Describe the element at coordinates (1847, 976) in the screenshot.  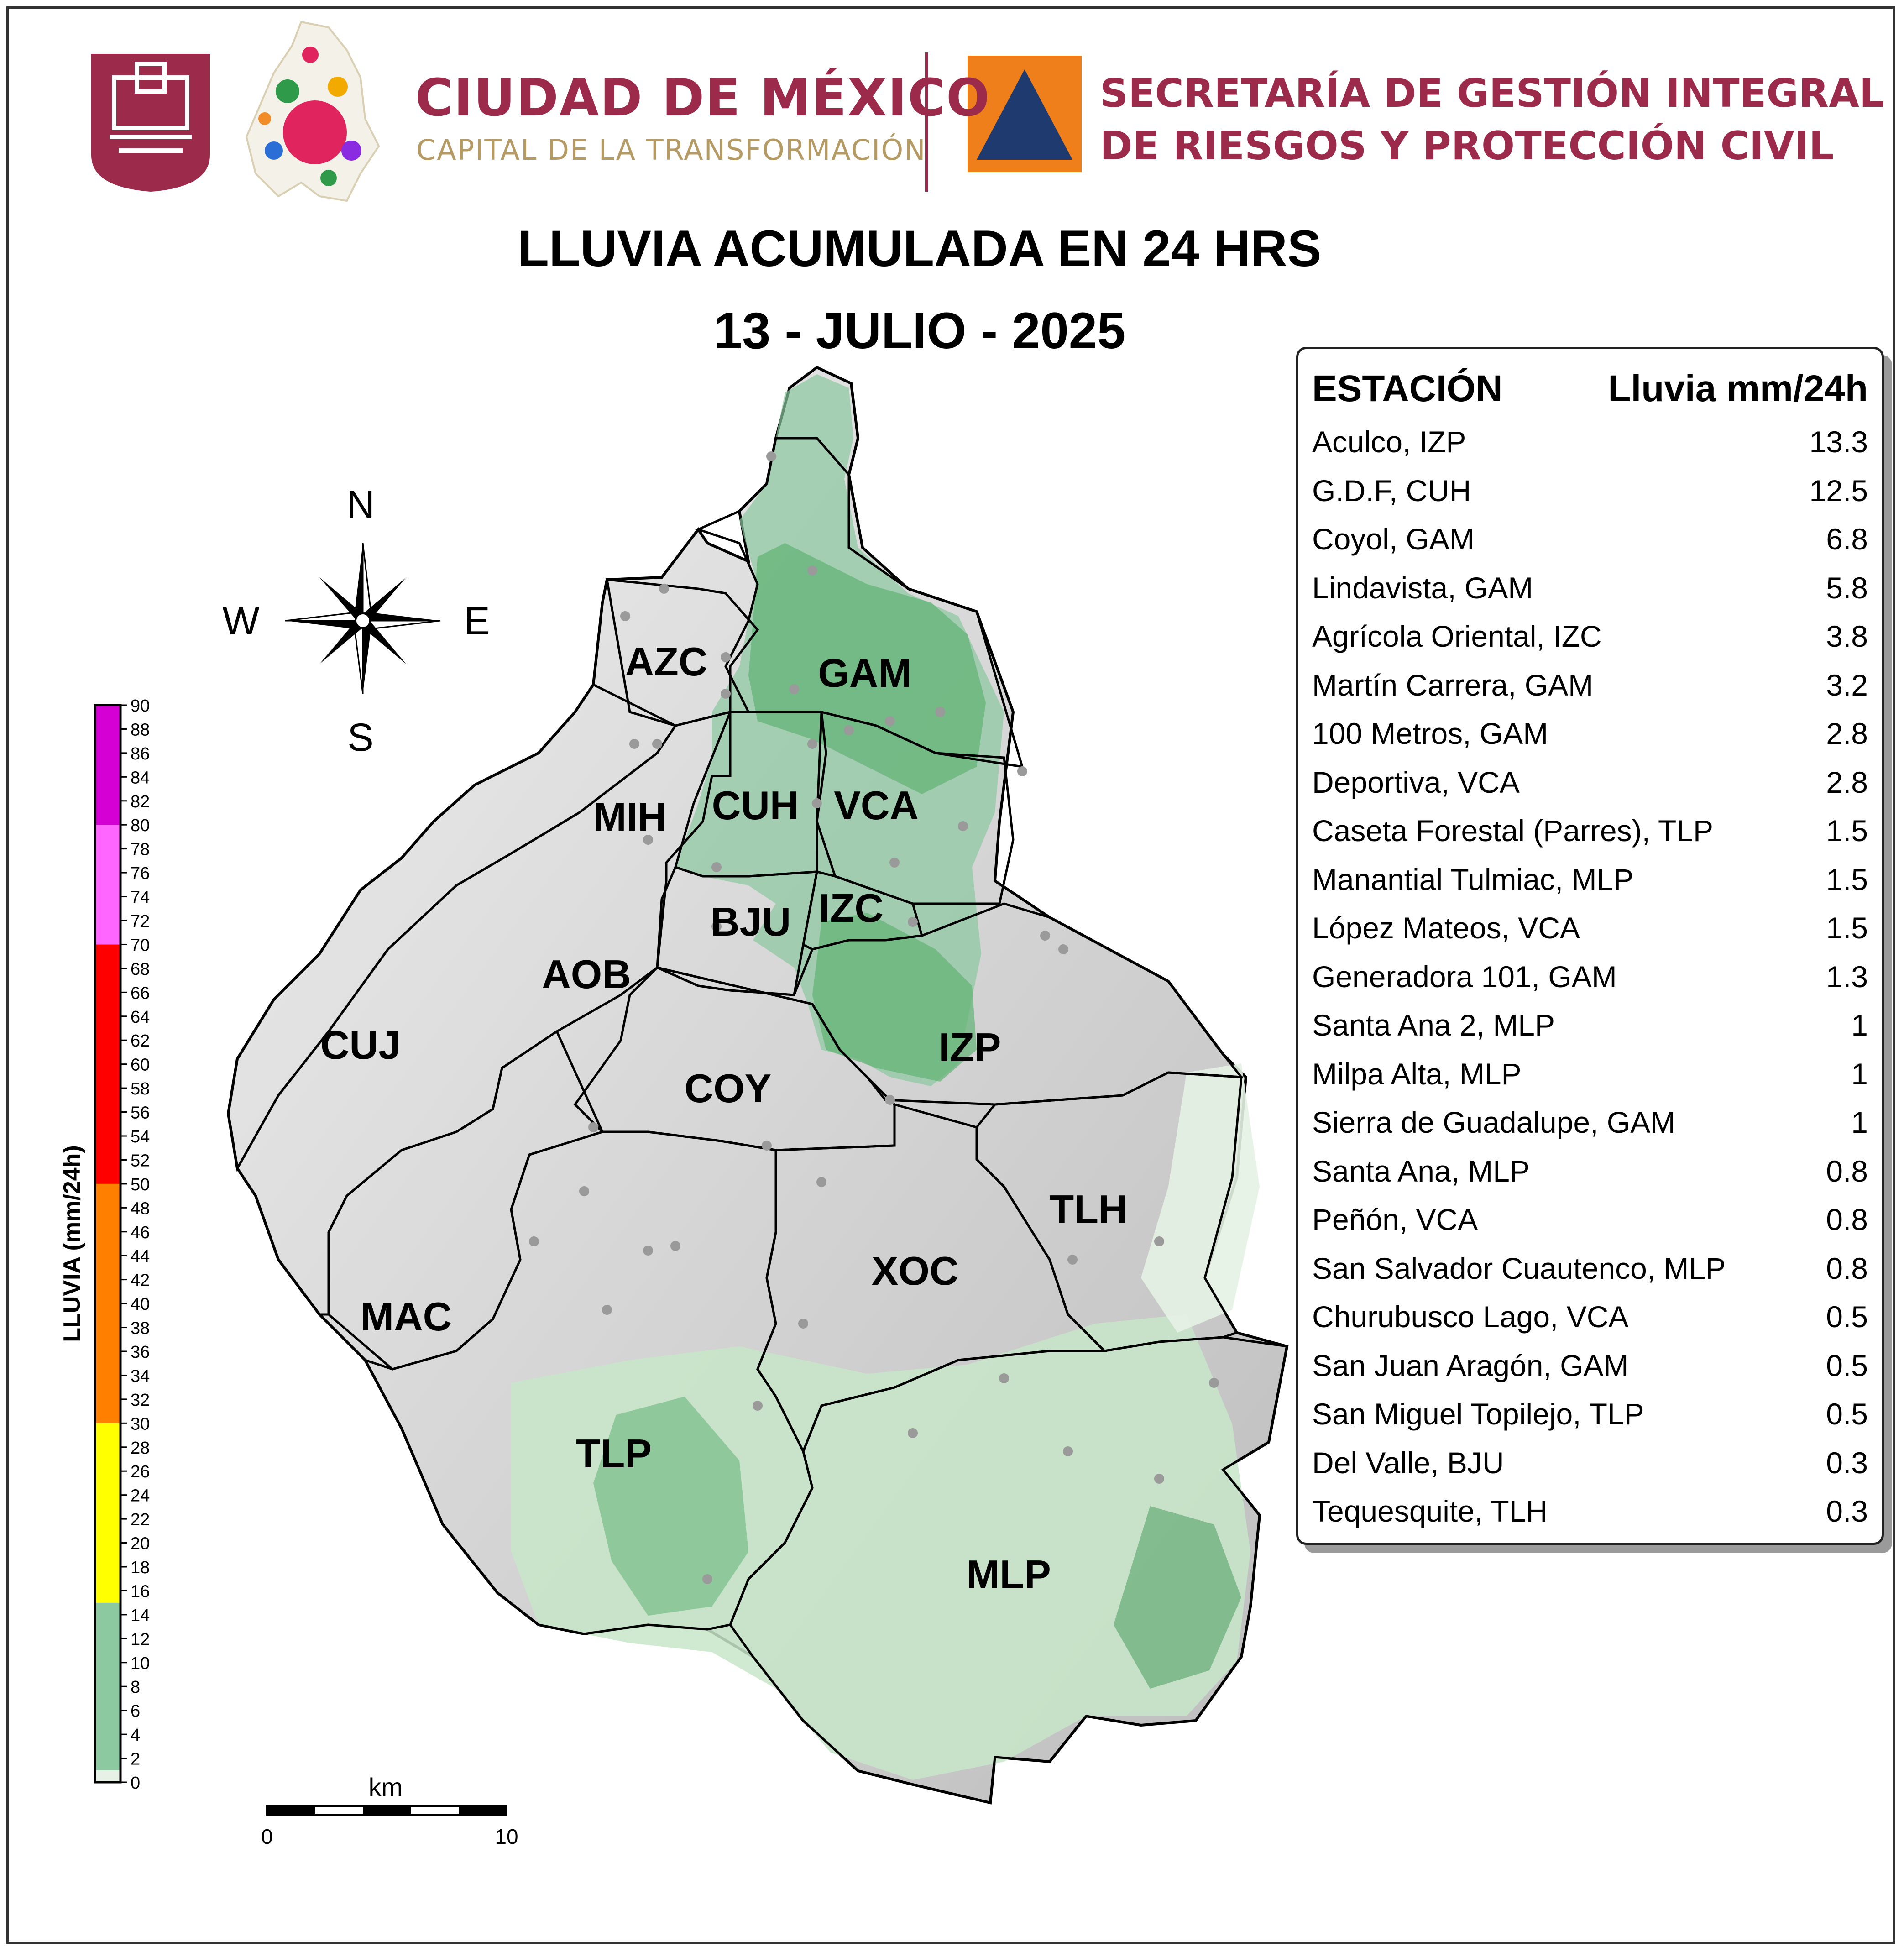
I see `station-rain-value: 1.3` at that location.